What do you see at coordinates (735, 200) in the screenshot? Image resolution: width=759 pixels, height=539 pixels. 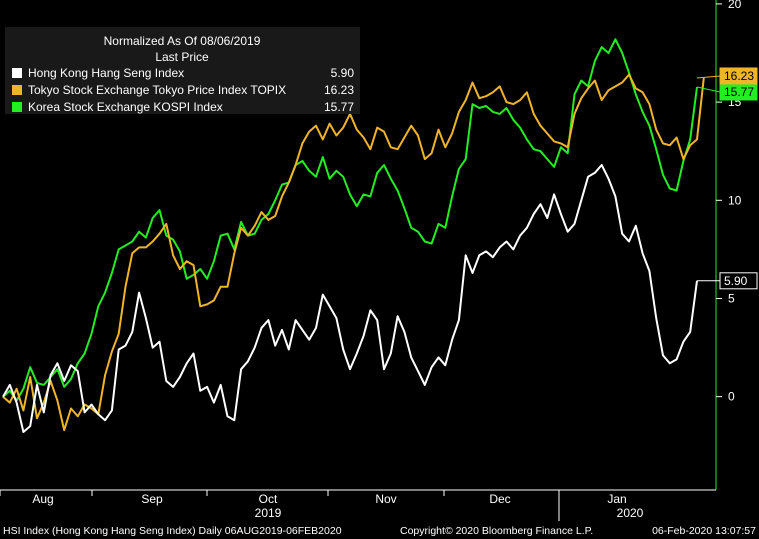 I see `y-tick-label: 10` at bounding box center [735, 200].